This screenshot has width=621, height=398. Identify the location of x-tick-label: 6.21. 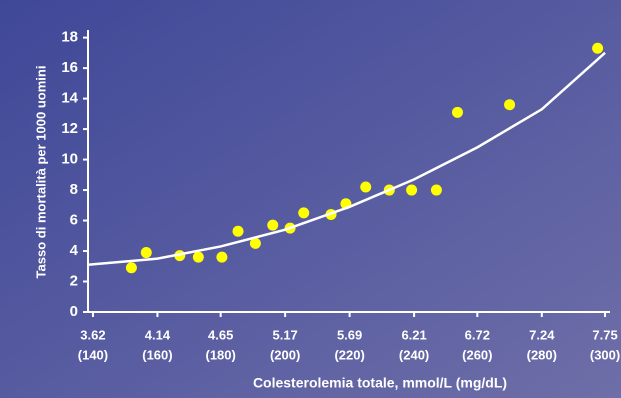
(413, 334).